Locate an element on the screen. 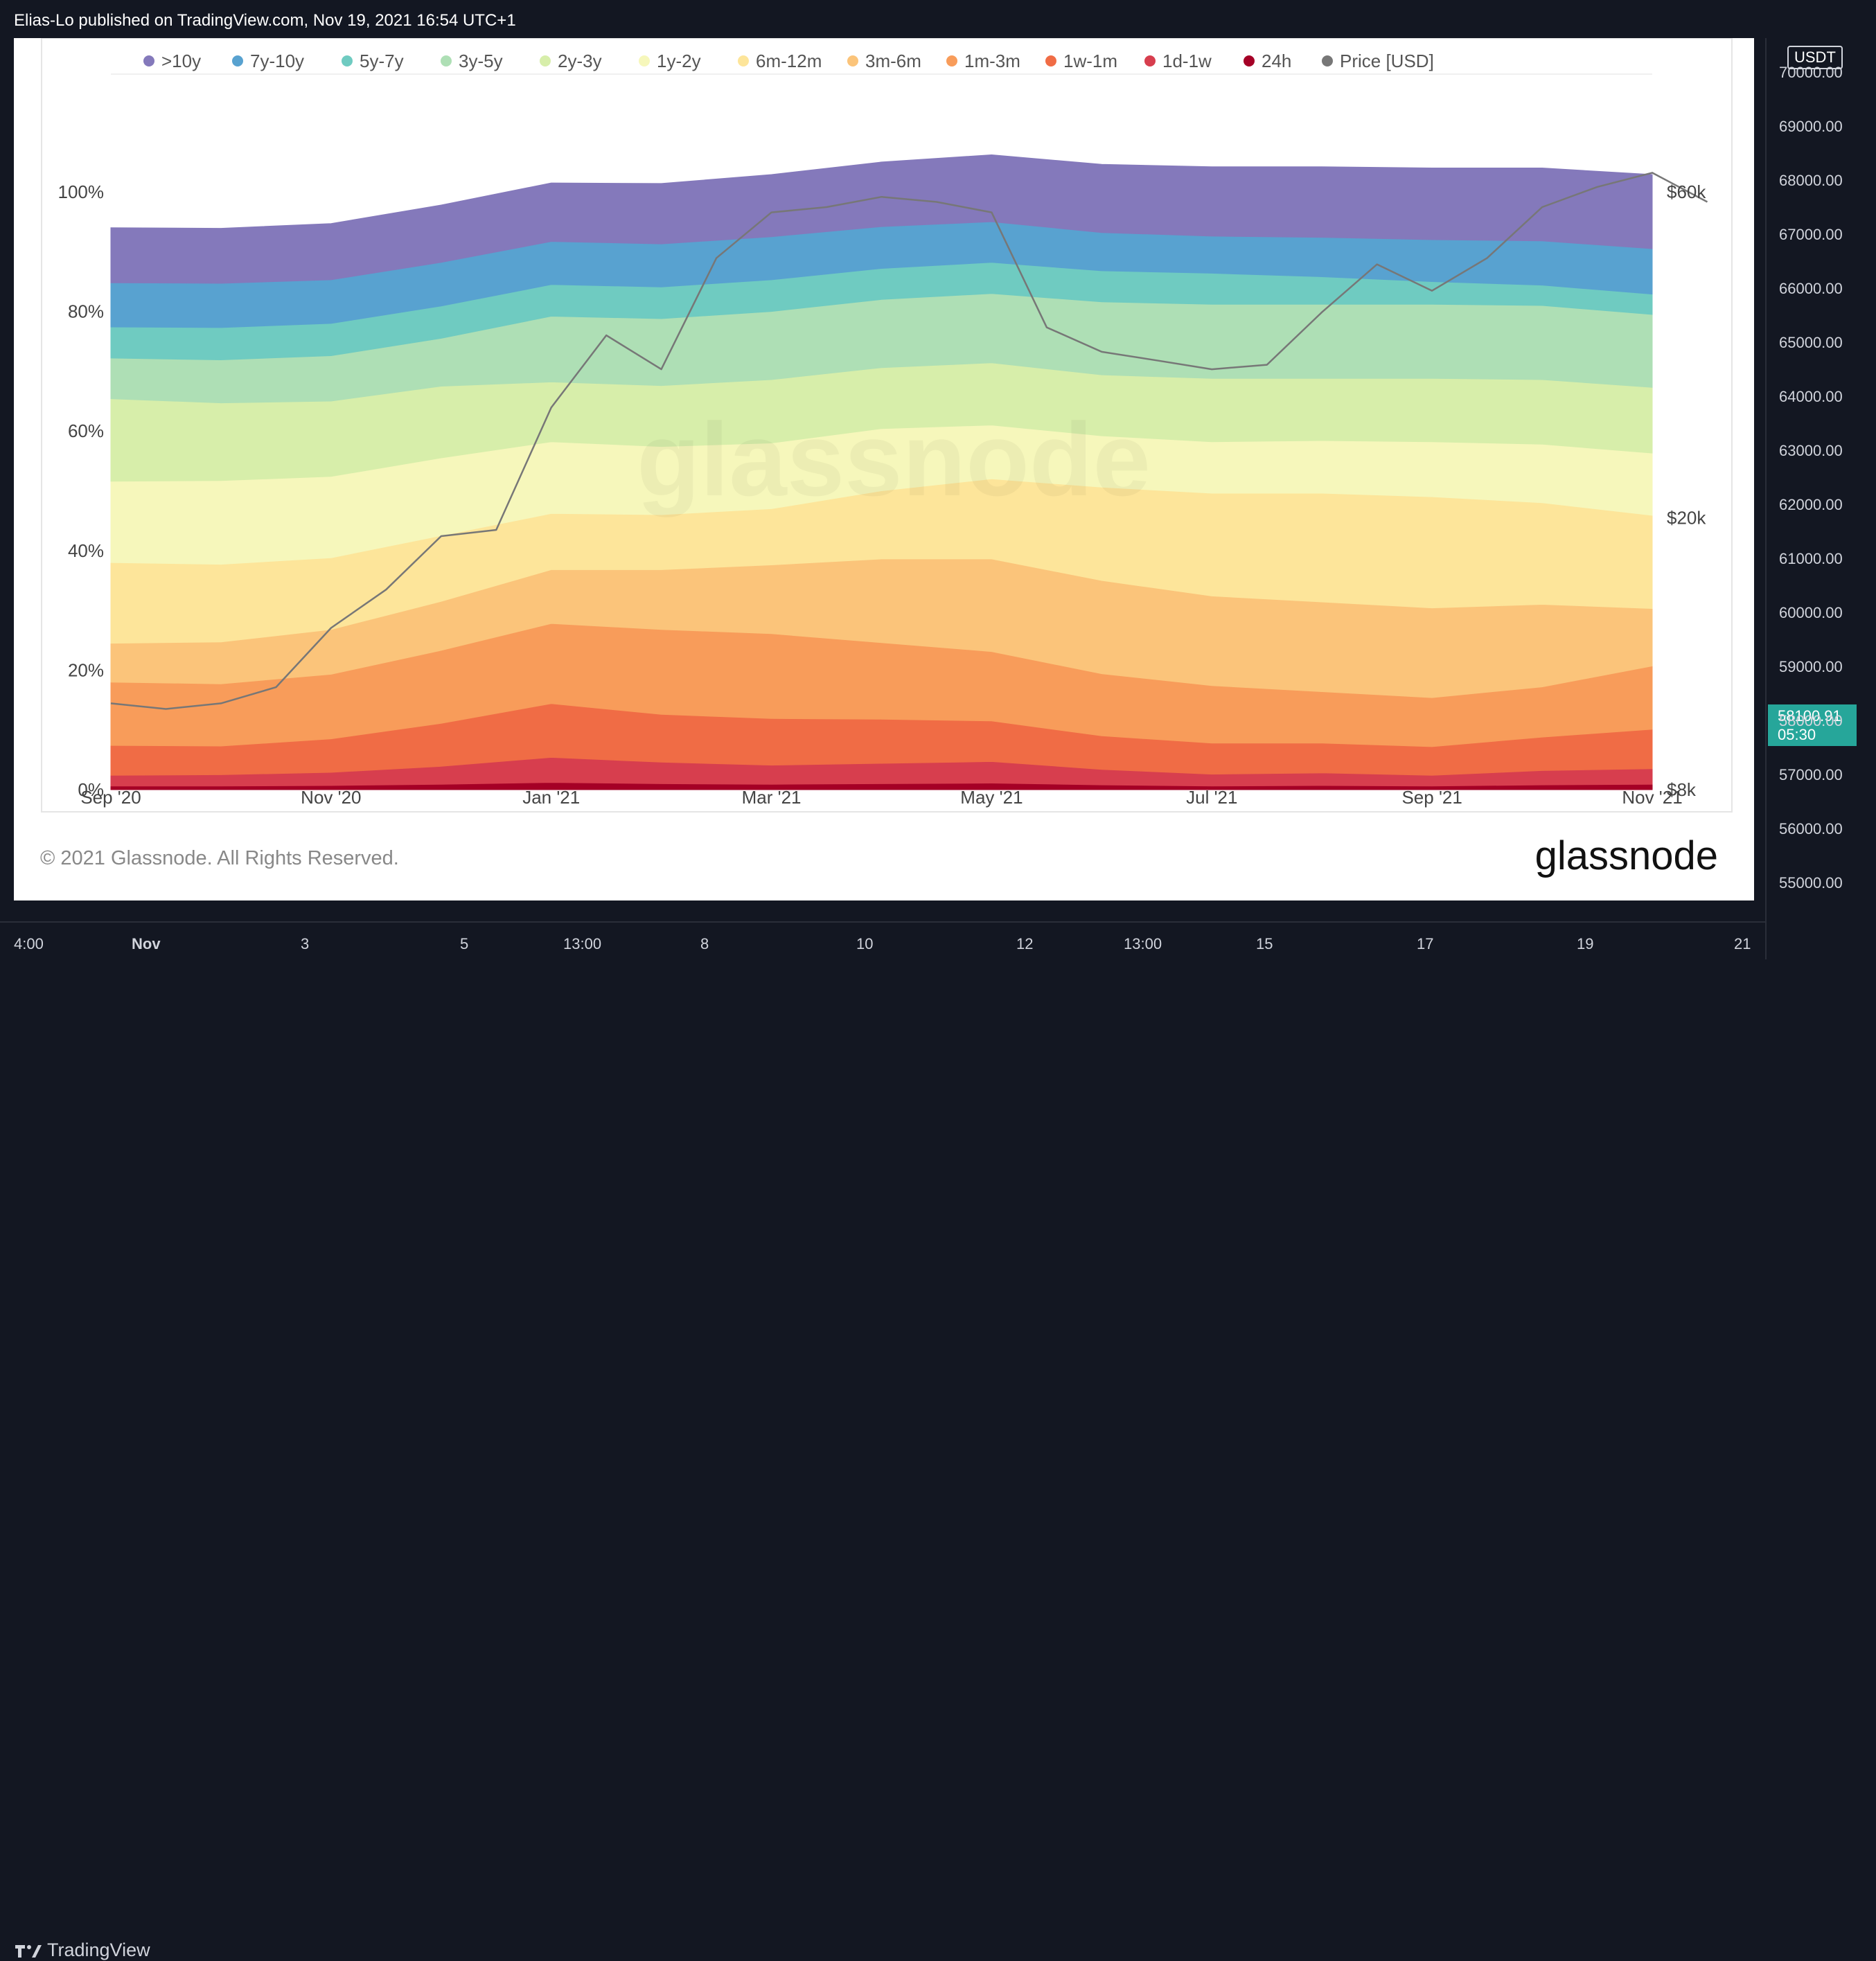 The image size is (1876, 1961). legend-label: 3y-5y is located at coordinates (481, 61).